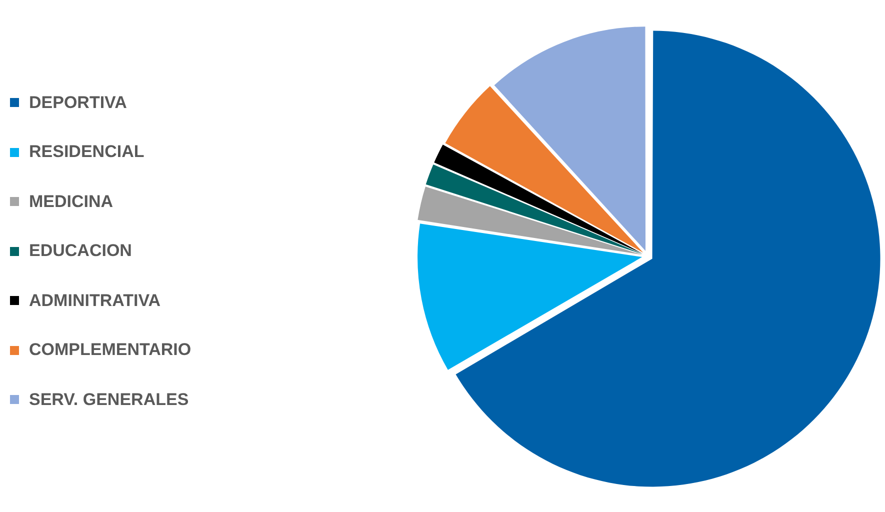 The width and height of the screenshot is (885, 512). Describe the element at coordinates (86, 152) in the screenshot. I see `legend-label: RESIDENCIAL` at that location.